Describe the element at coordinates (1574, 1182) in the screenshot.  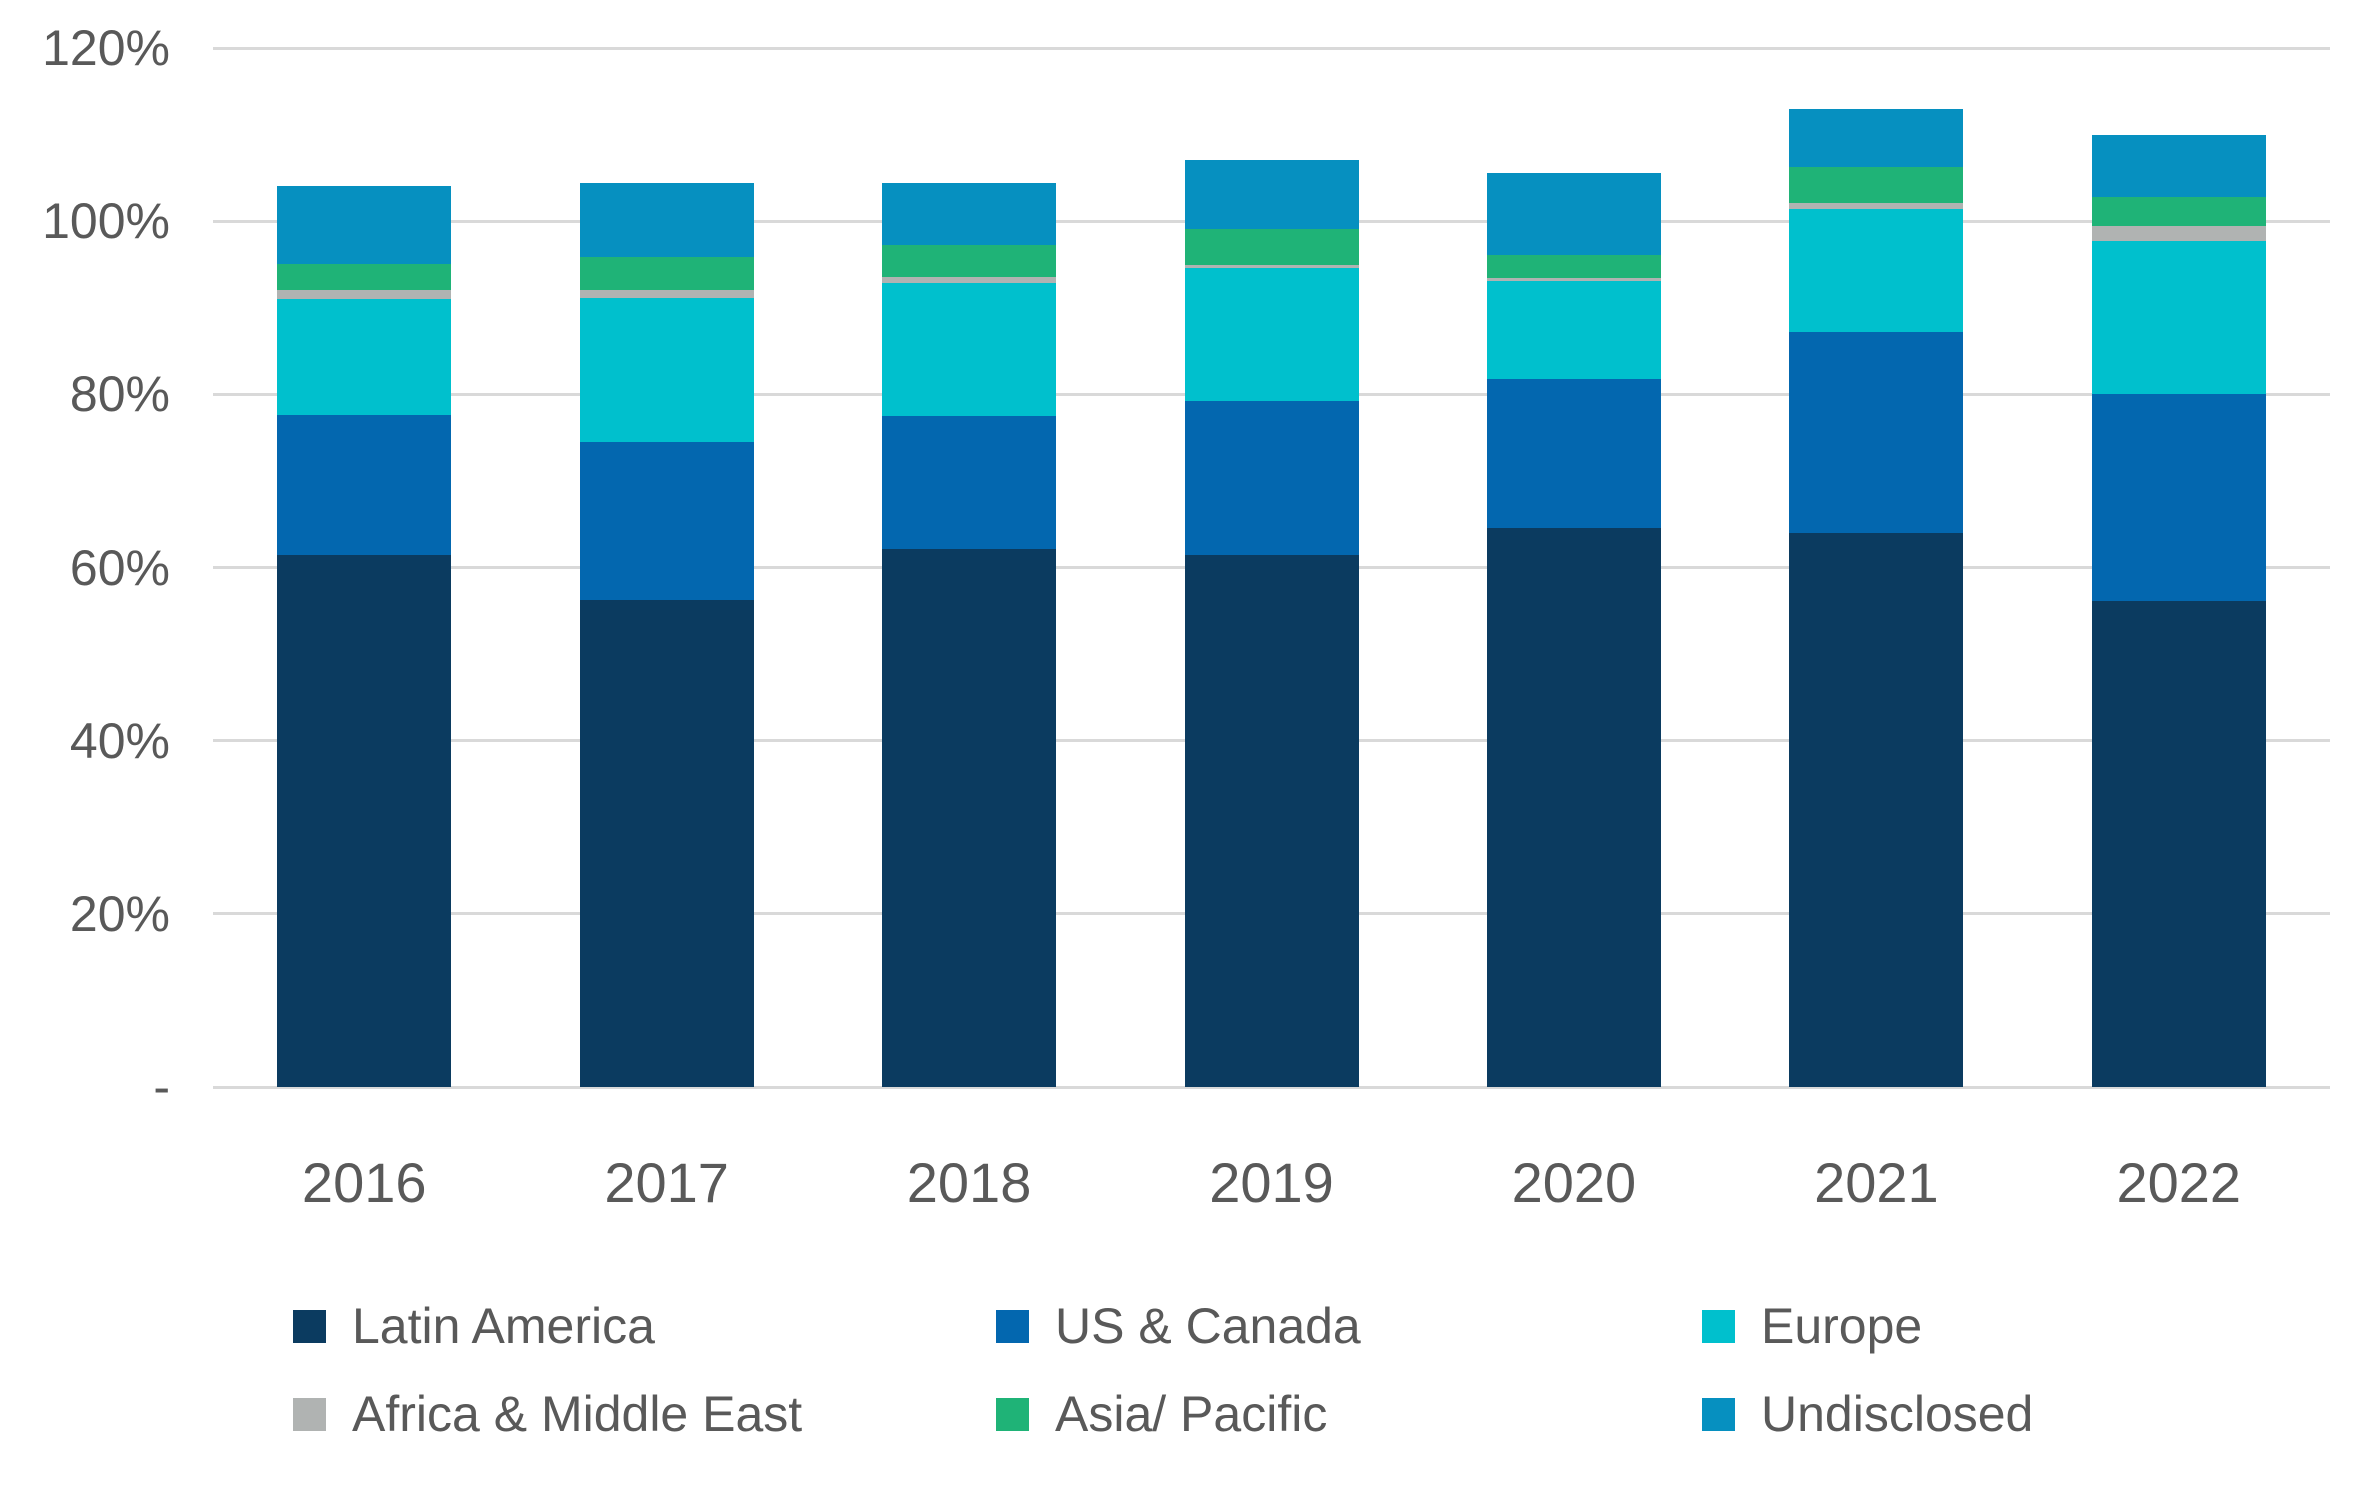
I see `x-label-2020: 2020` at that location.